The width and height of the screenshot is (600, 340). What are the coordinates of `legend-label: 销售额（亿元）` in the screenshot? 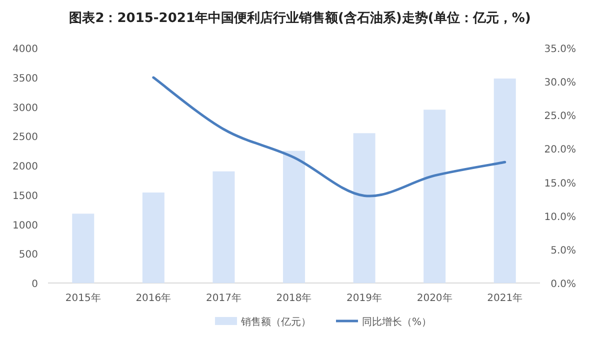 It's located at (275, 322).